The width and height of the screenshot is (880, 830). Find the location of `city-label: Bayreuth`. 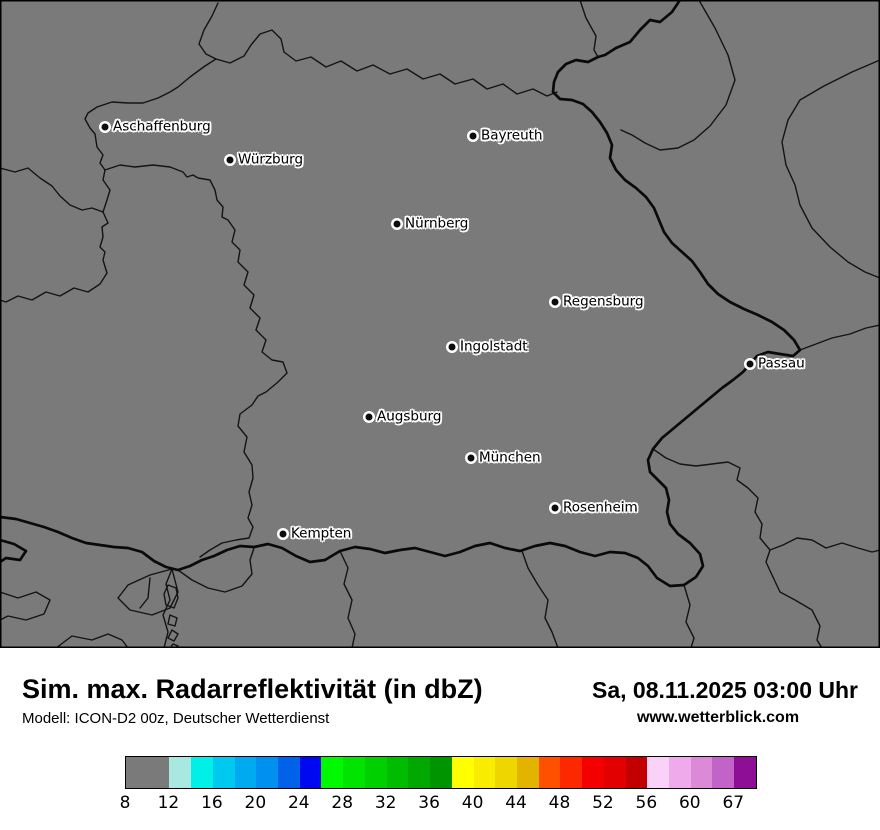

city-label: Bayreuth is located at coordinates (512, 135).